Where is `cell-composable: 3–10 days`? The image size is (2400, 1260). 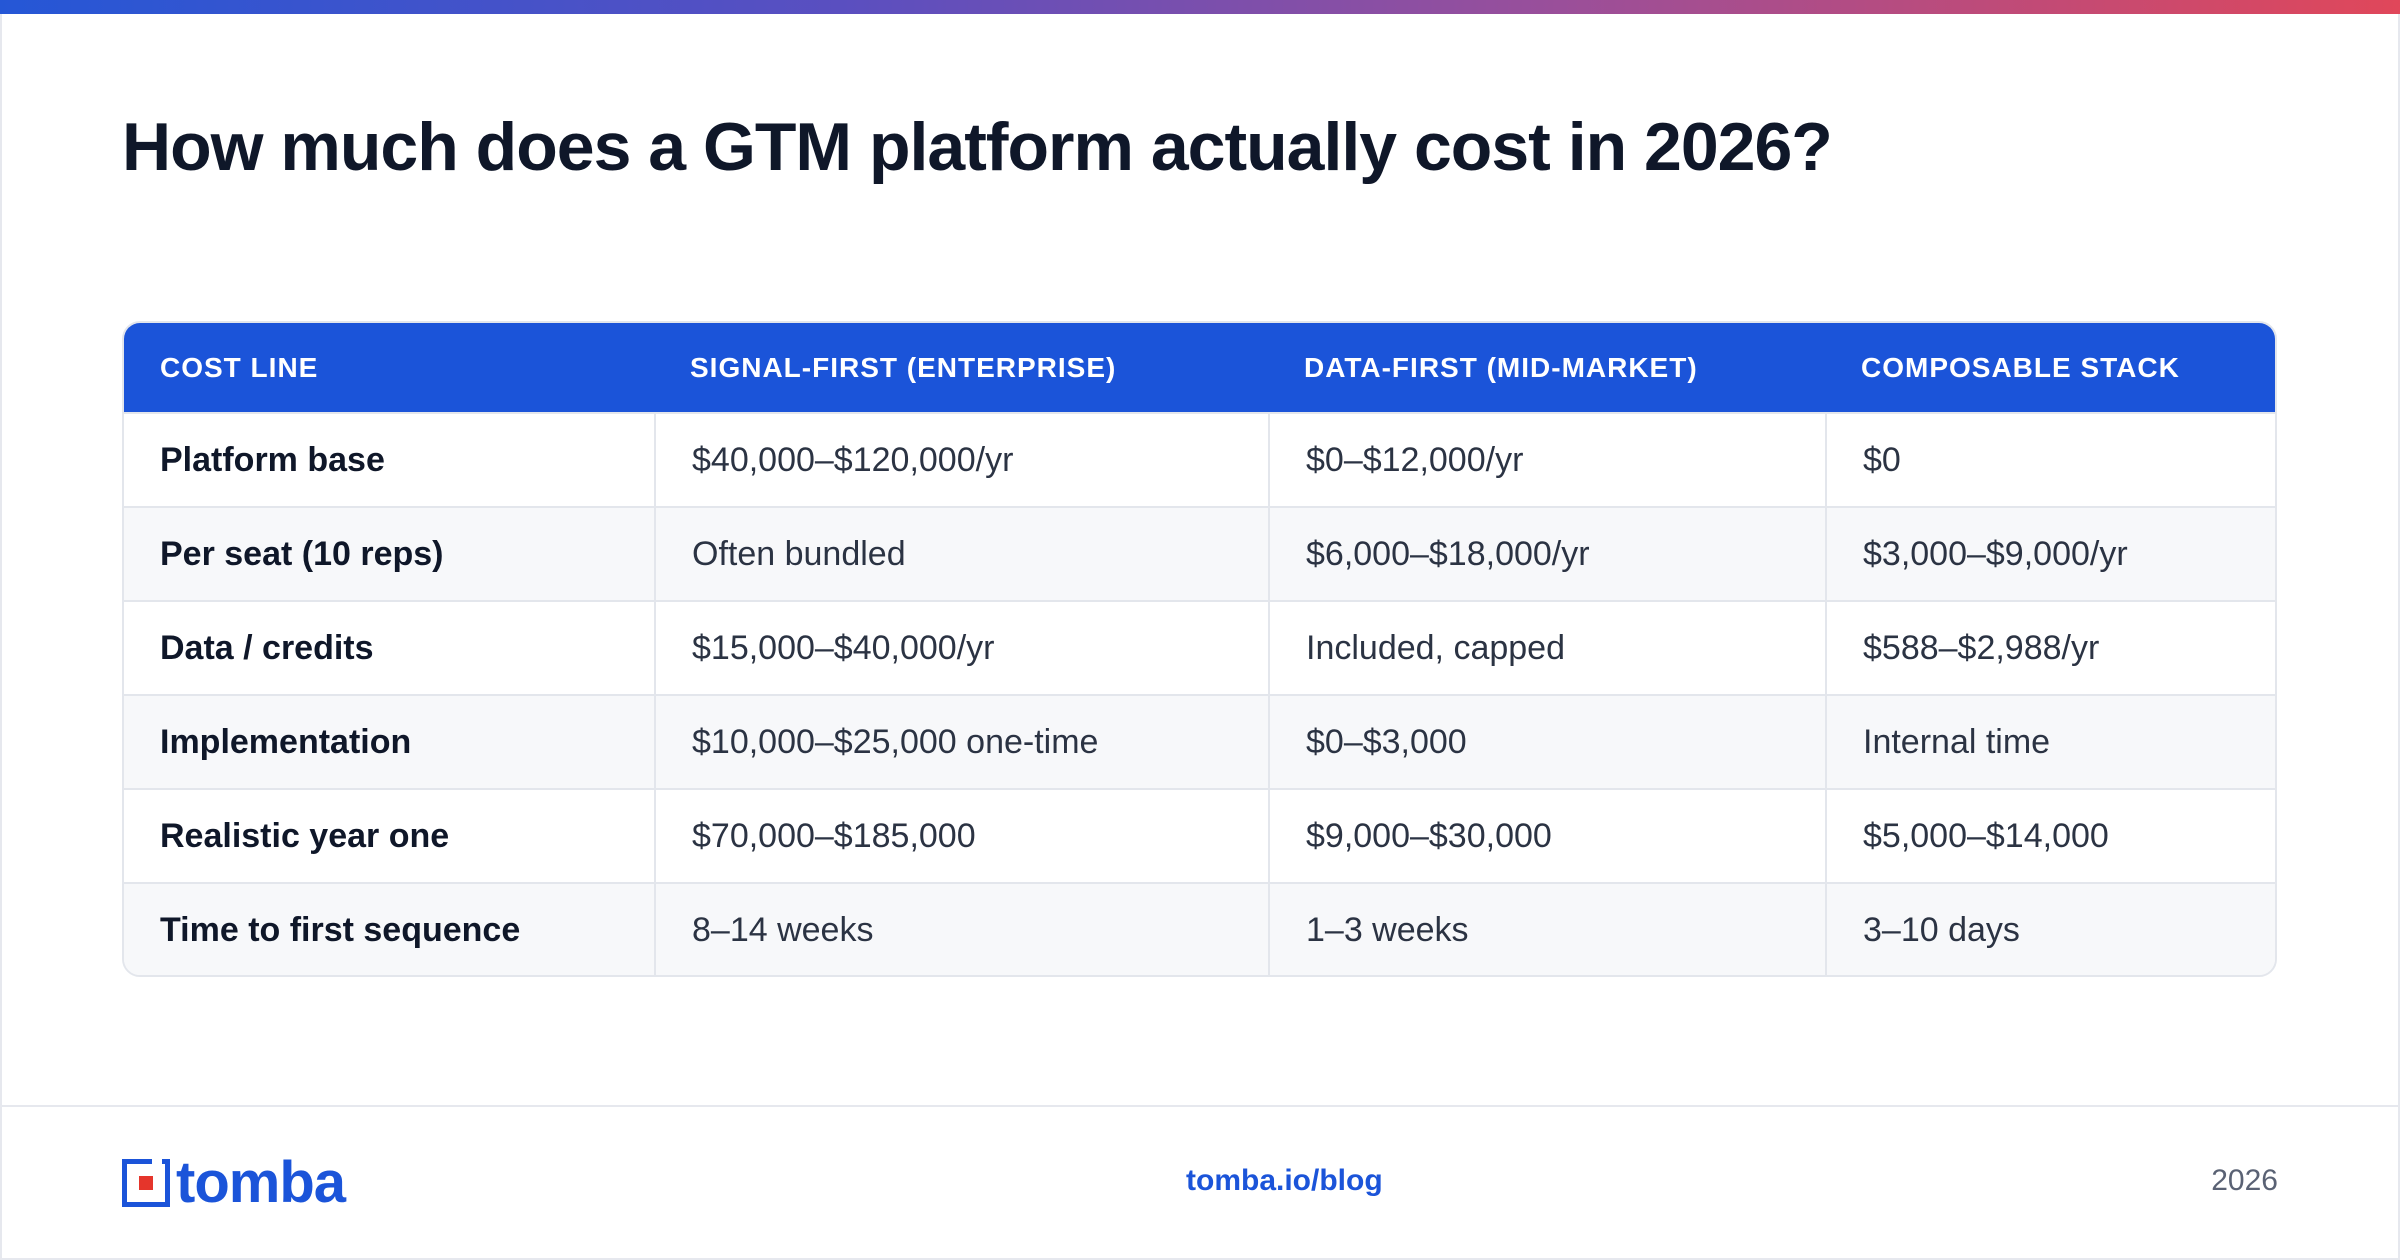
cell-composable: 3–10 days is located at coordinates (2050, 929).